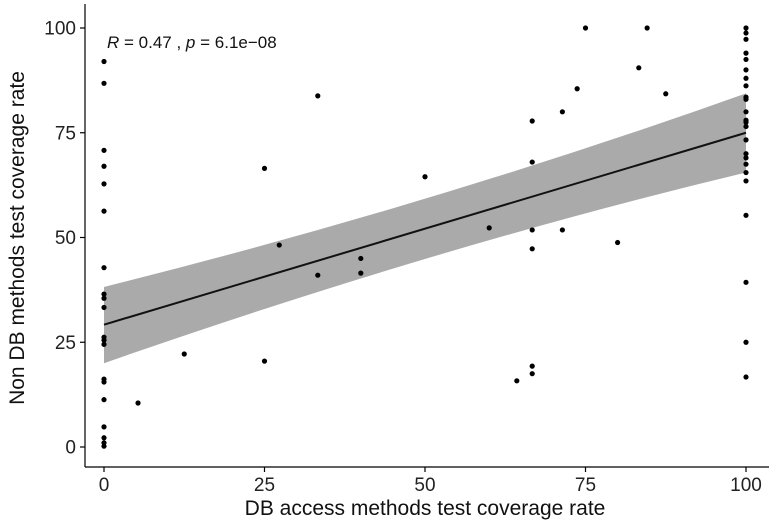 The height and width of the screenshot is (526, 772). What do you see at coordinates (746, 485) in the screenshot?
I see `x-tick-label: 100` at bounding box center [746, 485].